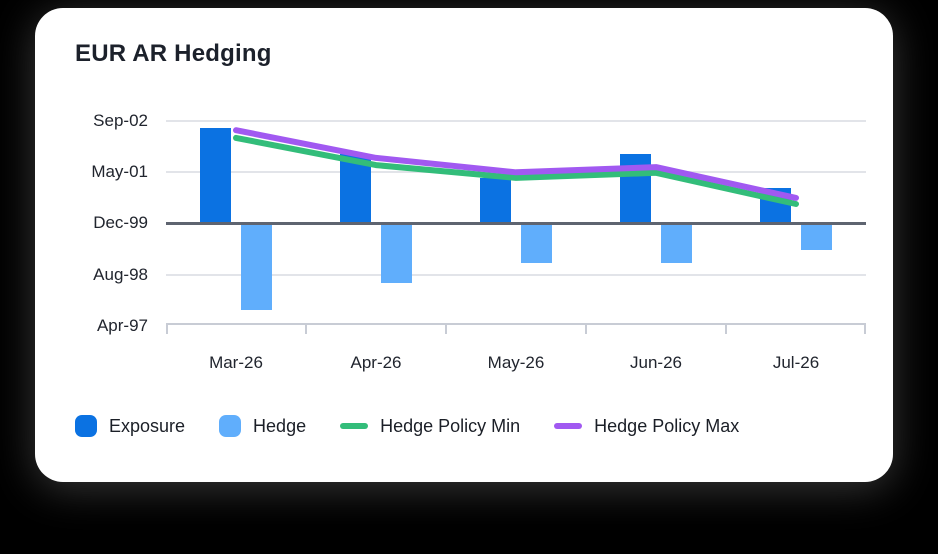 This screenshot has width=938, height=554. Describe the element at coordinates (119, 171) in the screenshot. I see `y-axis-tick-label: May-01` at that location.